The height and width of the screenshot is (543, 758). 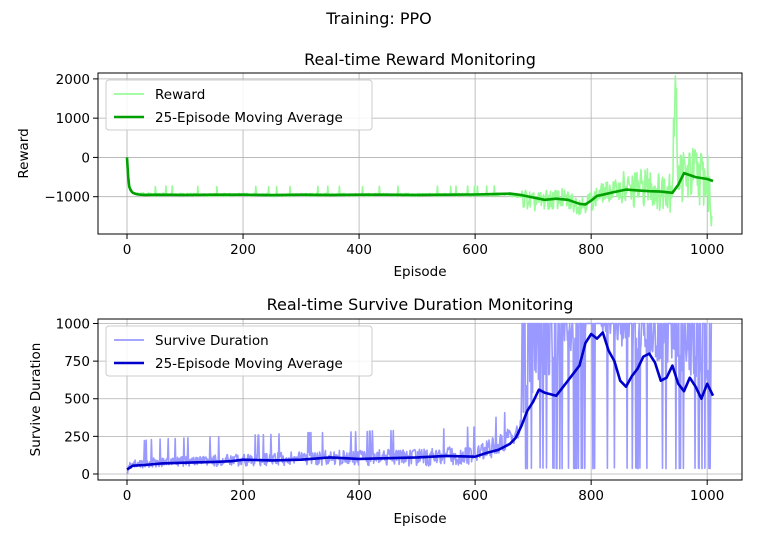 I want to click on legend-label: Reward, so click(x=180, y=95).